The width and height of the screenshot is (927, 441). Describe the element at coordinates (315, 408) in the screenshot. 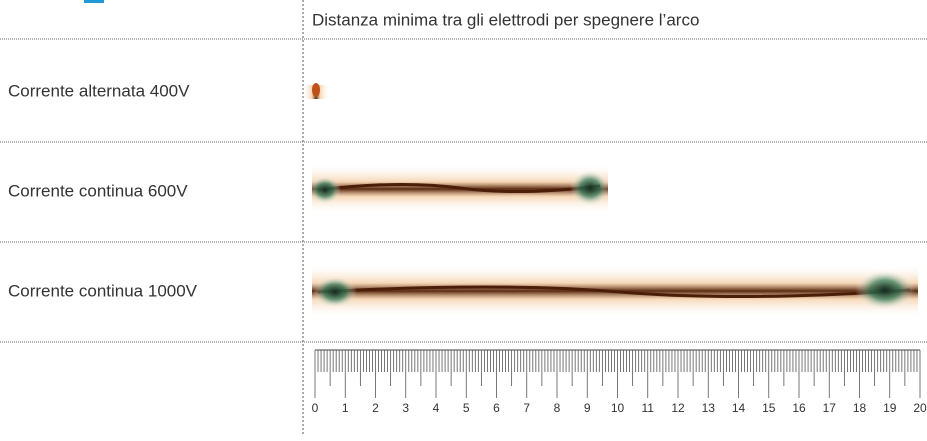

I see `ruler-label: 0` at that location.